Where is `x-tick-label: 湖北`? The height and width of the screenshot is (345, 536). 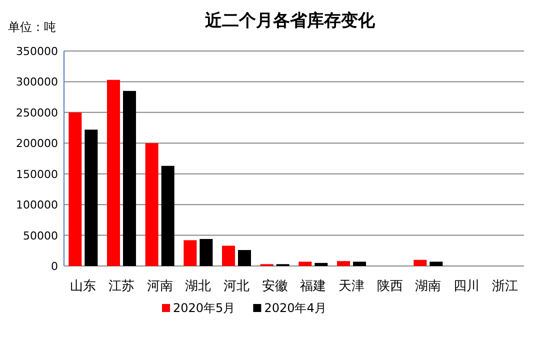
x-tick-label: 湖北 is located at coordinates (198, 286).